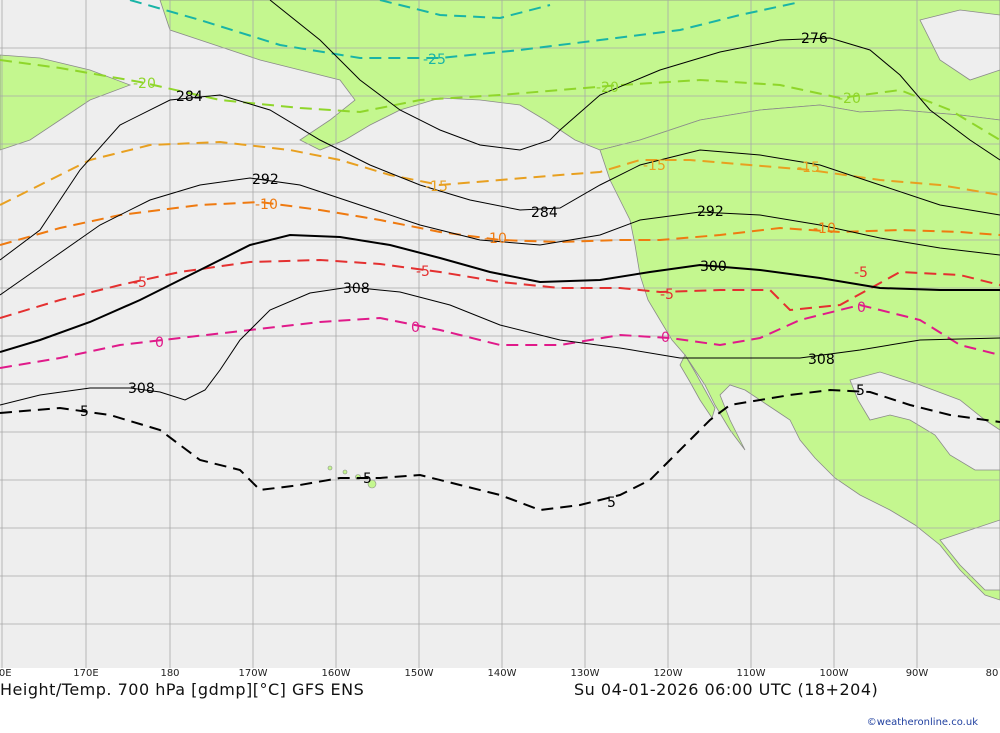  What do you see at coordinates (66, 102) in the screenshot?
I see `land-kamchatka` at bounding box center [66, 102].